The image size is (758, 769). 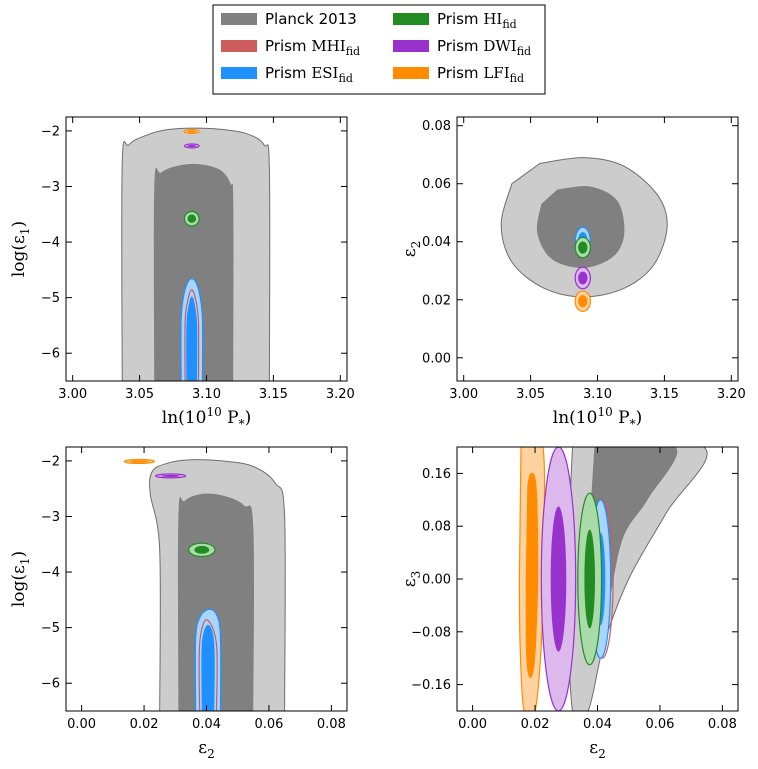 I want to click on legend-frame, so click(x=379, y=49).